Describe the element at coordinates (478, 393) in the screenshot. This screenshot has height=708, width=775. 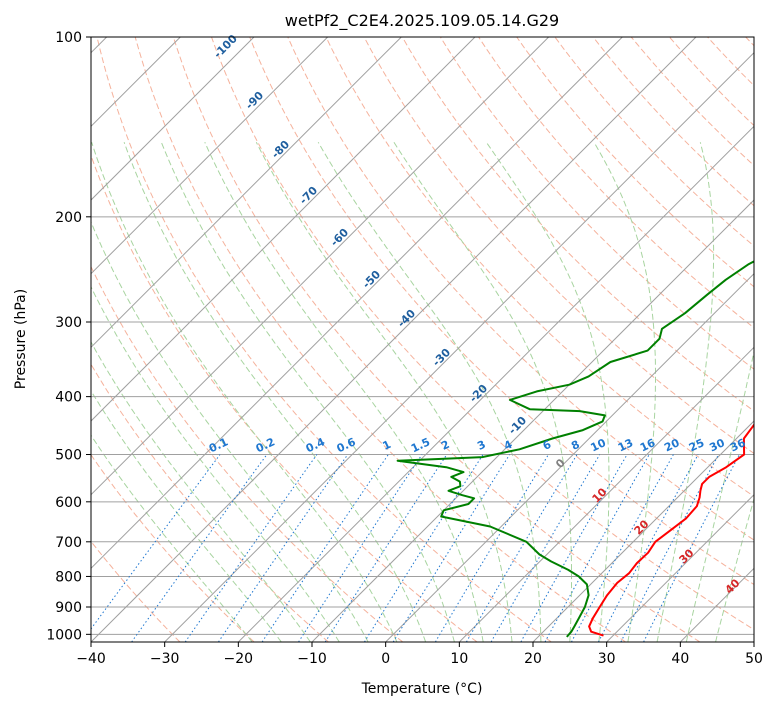
I see `dry-adiabat-label: -20` at that location.